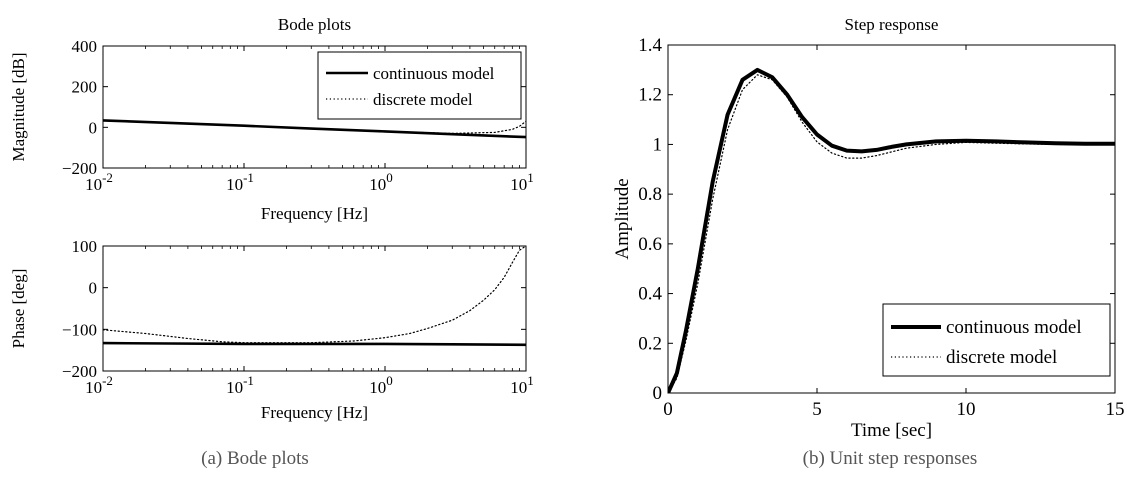 The image size is (1127, 486). Describe the element at coordinates (18, 106) in the screenshot. I see `y-axis-label: Magnitude [dB]` at that location.